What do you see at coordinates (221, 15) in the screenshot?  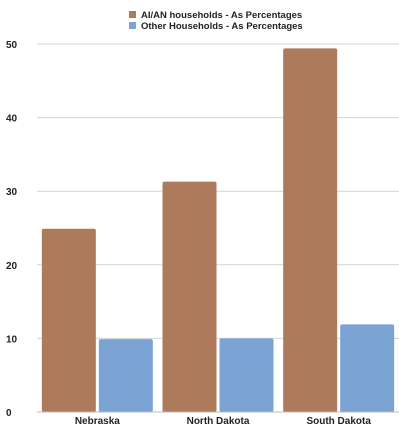 I see `legend-label-ai-an: AI/AN households - As Percentages` at bounding box center [221, 15].